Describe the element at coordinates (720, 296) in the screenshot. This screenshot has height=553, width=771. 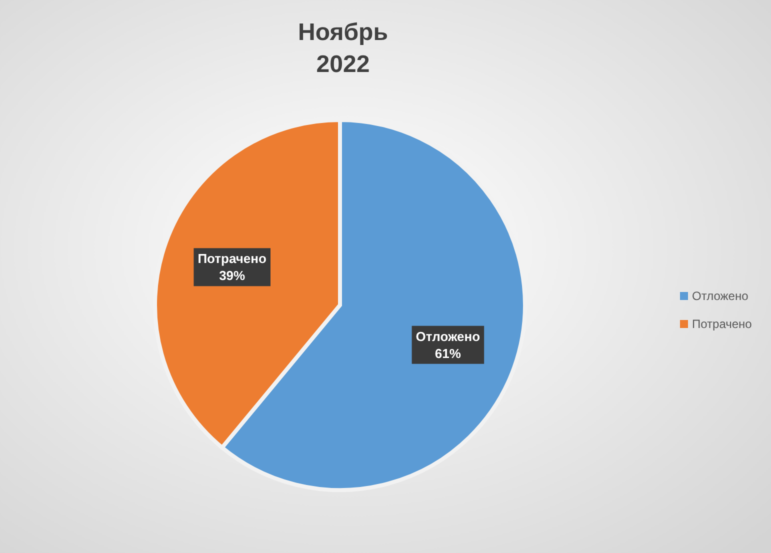
I see `category-label: Отложено` at that location.